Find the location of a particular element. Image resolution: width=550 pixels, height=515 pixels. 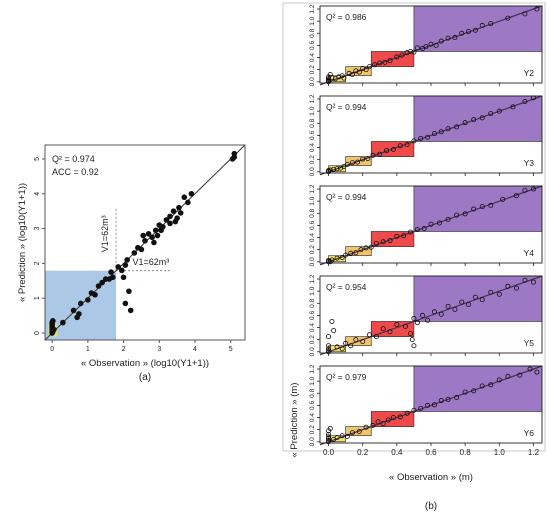

y-tick-label-Y6-4: 0.8 is located at coordinates (312, 392).